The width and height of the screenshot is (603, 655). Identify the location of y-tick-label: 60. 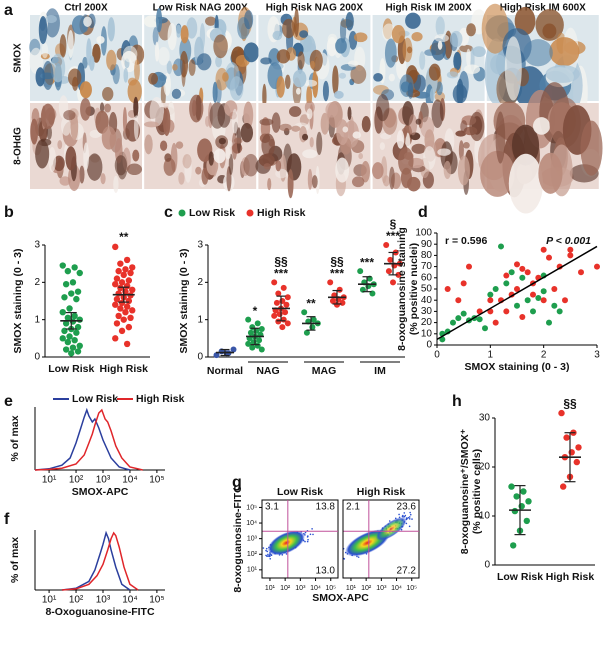
(427, 277).